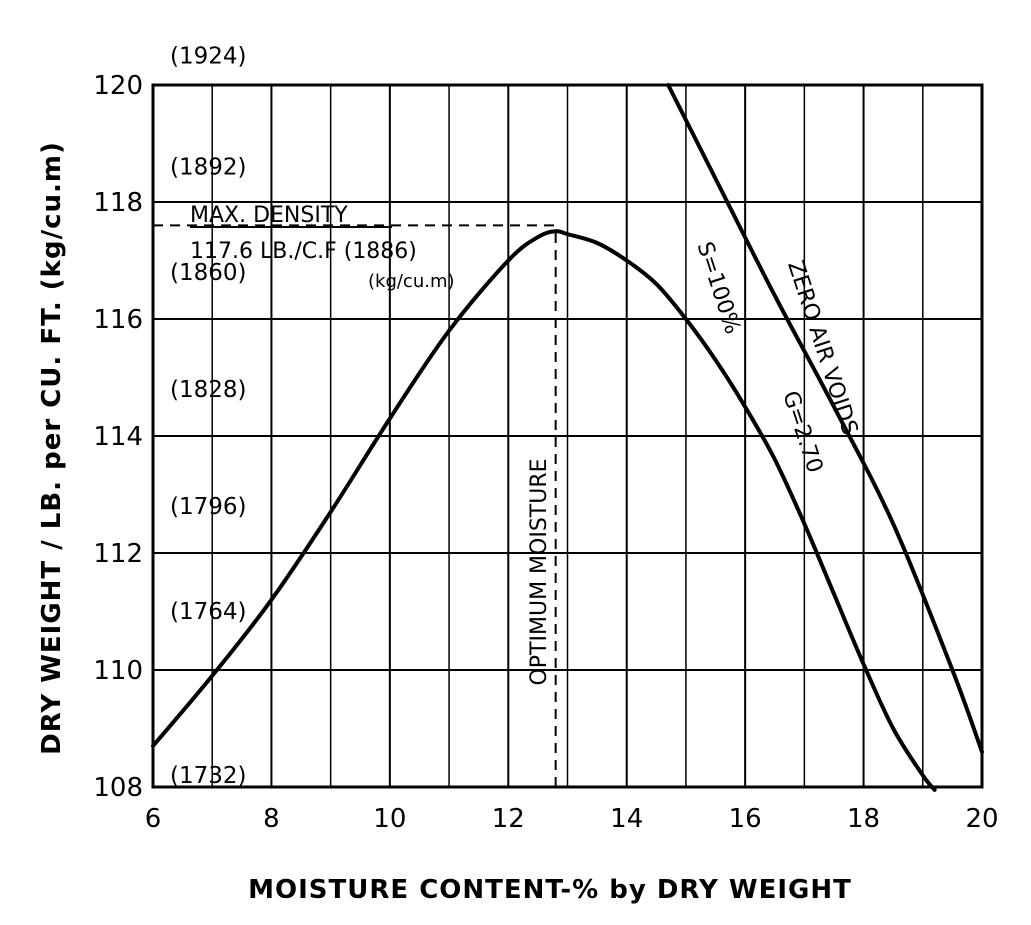 The width and height of the screenshot is (1031, 925). What do you see at coordinates (718, 288) in the screenshot?
I see `saturation-label: S=100%` at bounding box center [718, 288].